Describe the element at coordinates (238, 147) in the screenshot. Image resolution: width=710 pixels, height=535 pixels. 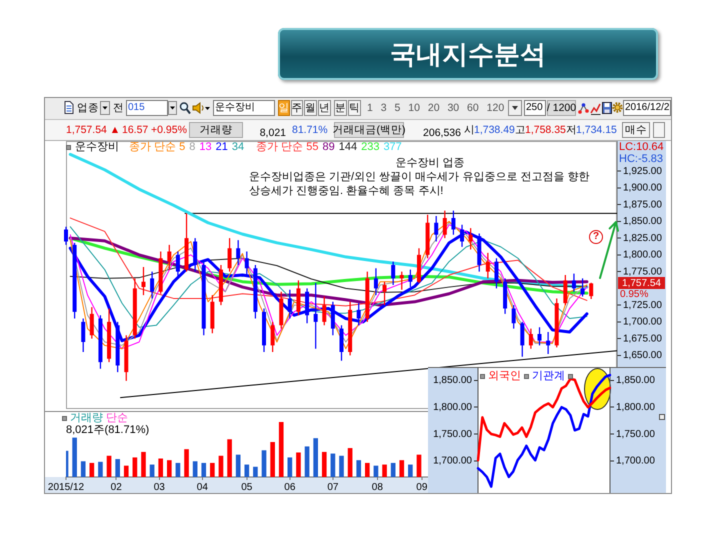
I see `text: 34` at that location.